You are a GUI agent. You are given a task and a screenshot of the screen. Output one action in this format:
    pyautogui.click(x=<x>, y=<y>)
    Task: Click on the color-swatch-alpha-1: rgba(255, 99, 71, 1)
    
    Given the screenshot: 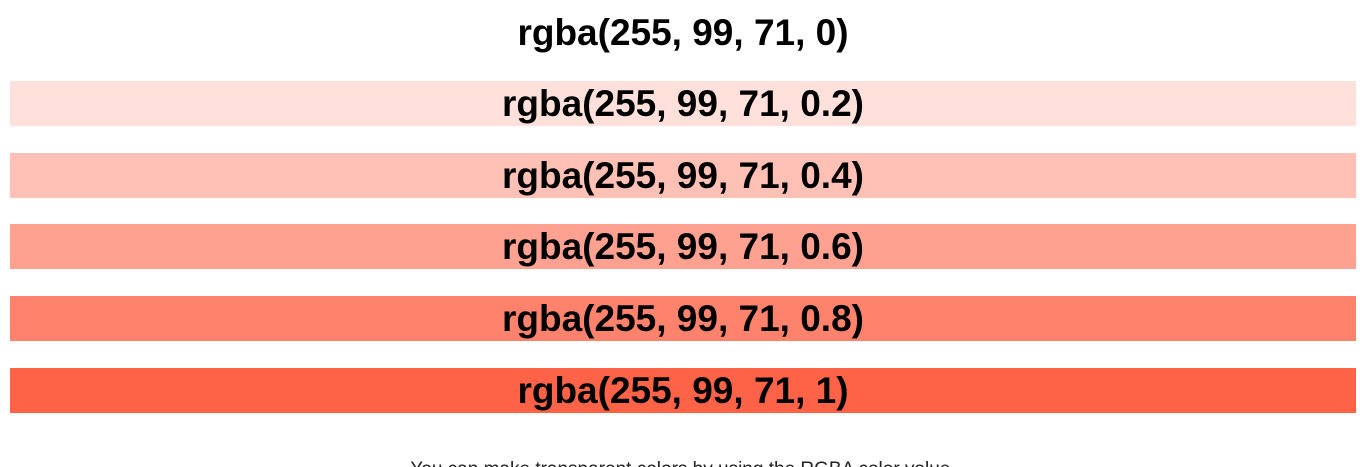 What is the action you would take?
    pyautogui.click(x=683, y=390)
    